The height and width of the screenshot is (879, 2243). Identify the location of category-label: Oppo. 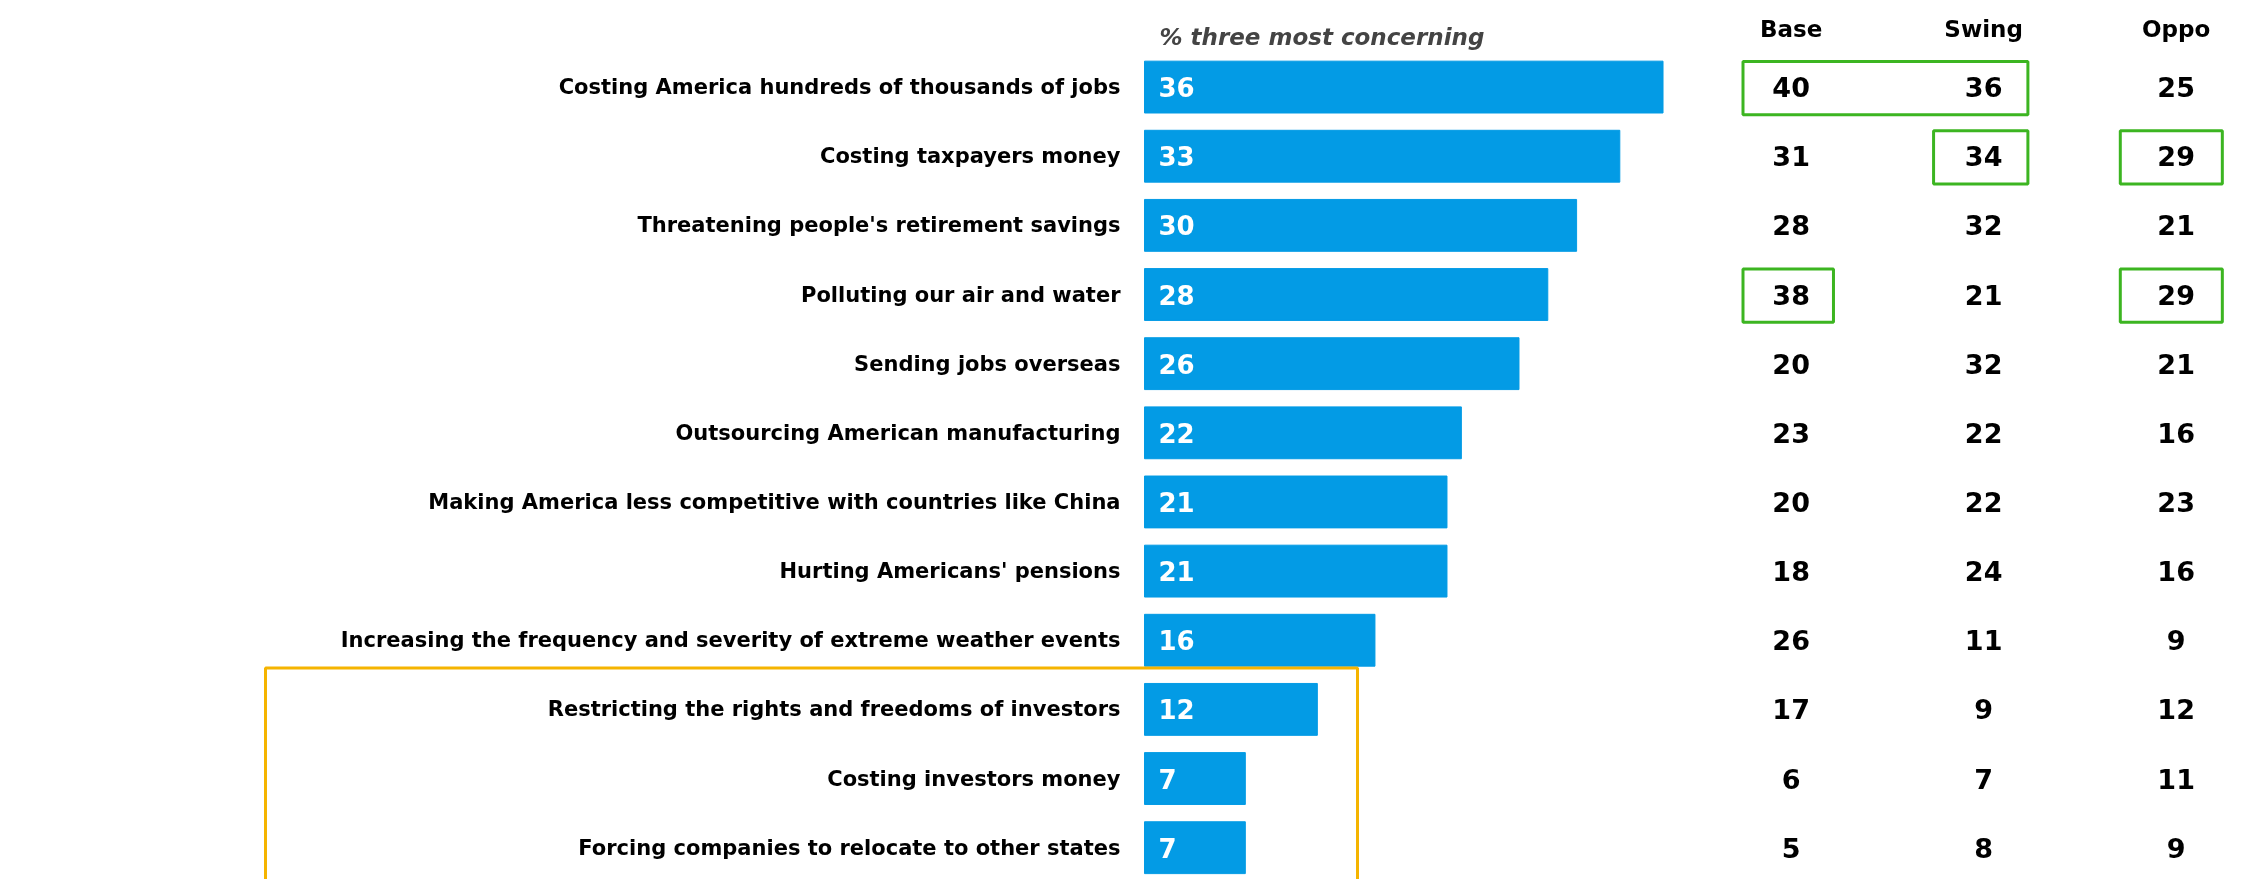
(2176, 28).